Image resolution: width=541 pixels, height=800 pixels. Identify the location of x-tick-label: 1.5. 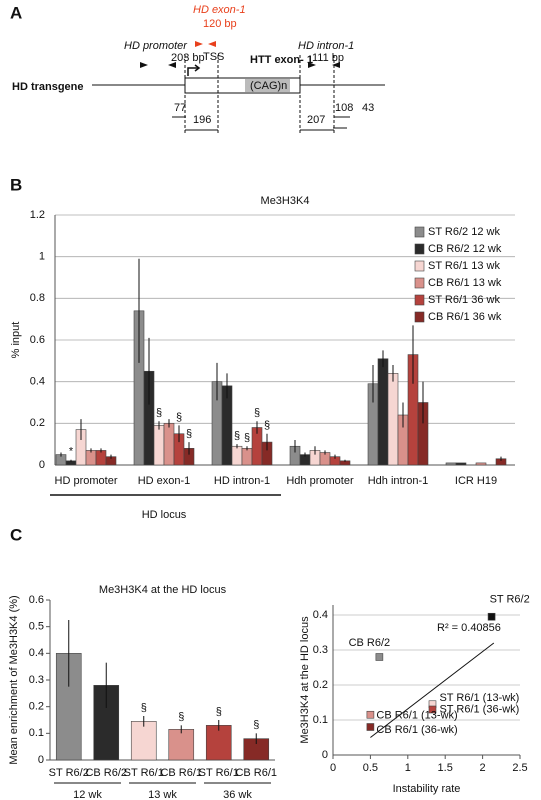
(445, 768).